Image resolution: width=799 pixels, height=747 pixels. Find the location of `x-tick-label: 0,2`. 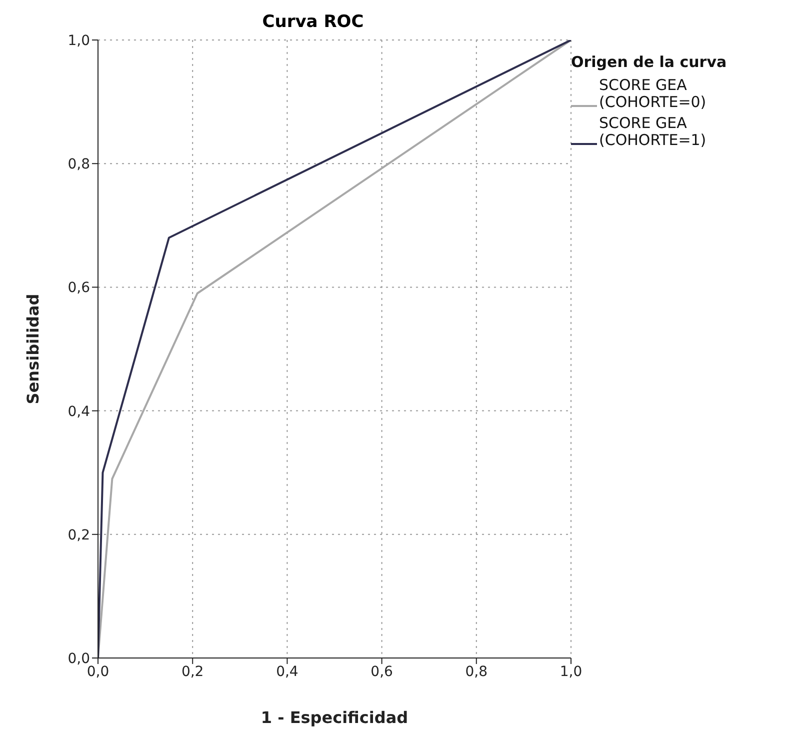

x-tick-label: 0,2 is located at coordinates (192, 672).